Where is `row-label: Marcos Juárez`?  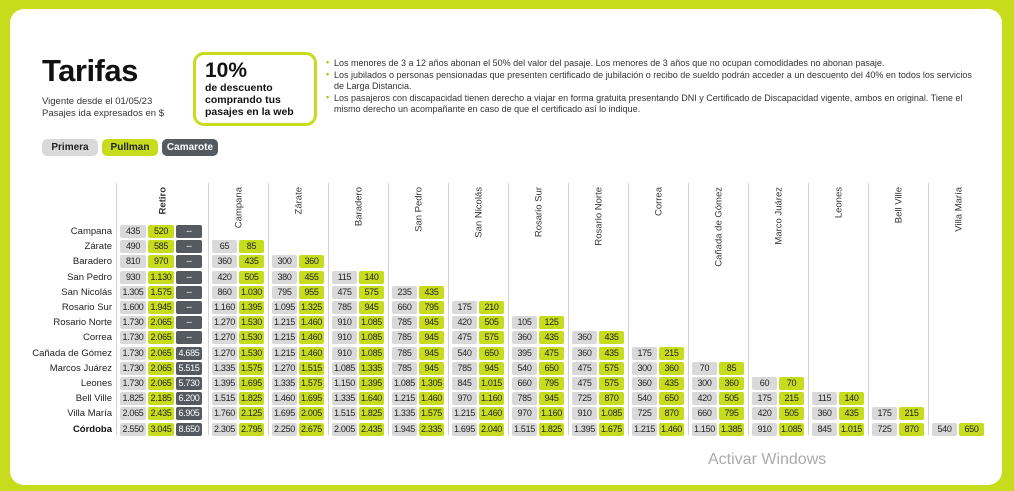
row-label: Marcos Juárez is located at coordinates (80, 368).